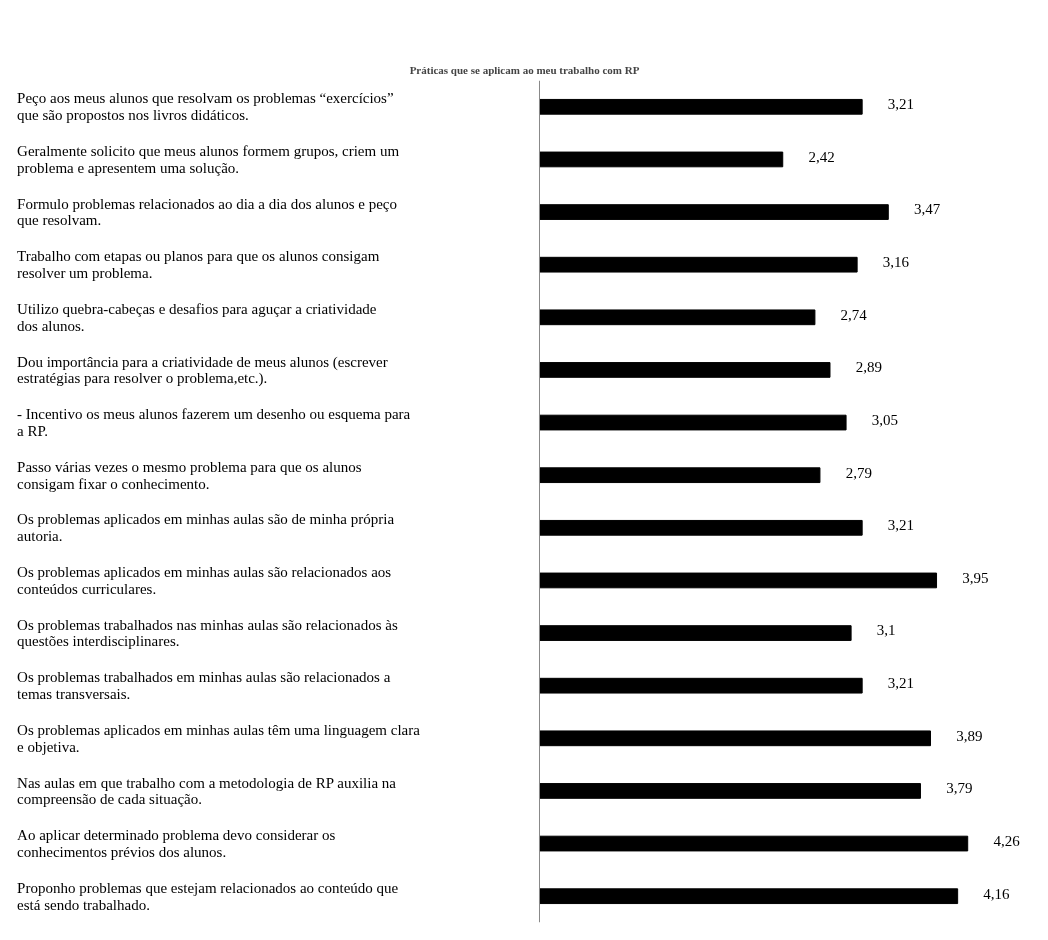  Describe the element at coordinates (208, 896) in the screenshot. I see `y-tick-label: Proponho problemas que estejam relacionados ao conteúdo que está sendo trabalhado.` at that location.